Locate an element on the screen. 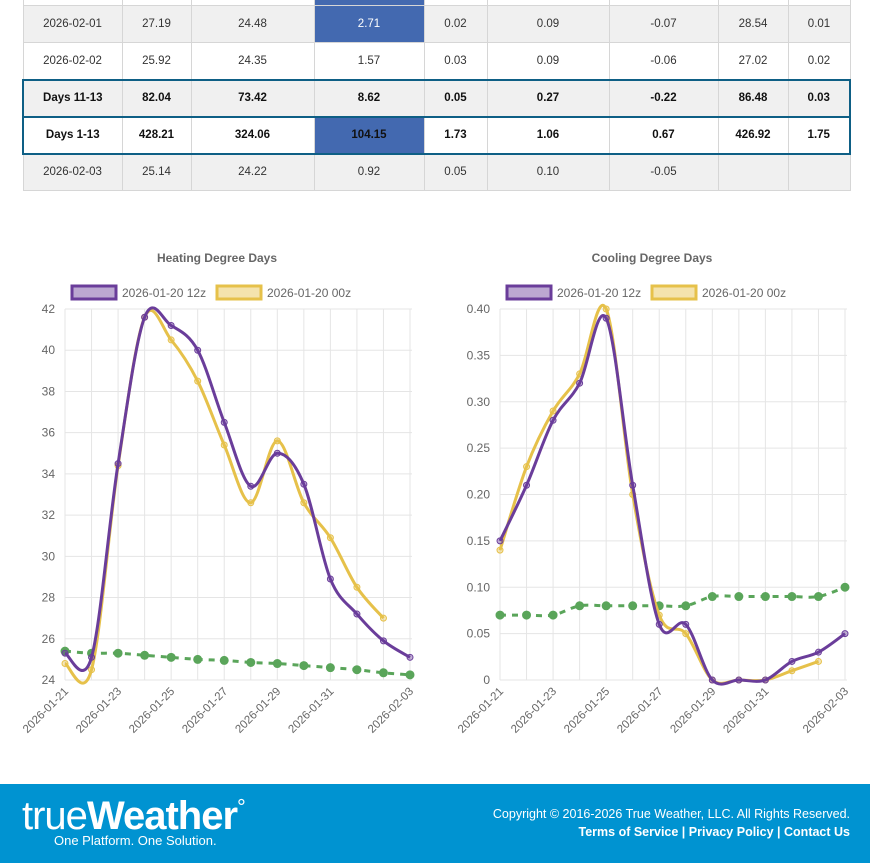 This screenshot has height=863, width=870. table-cell: 0.67 is located at coordinates (663, 135).